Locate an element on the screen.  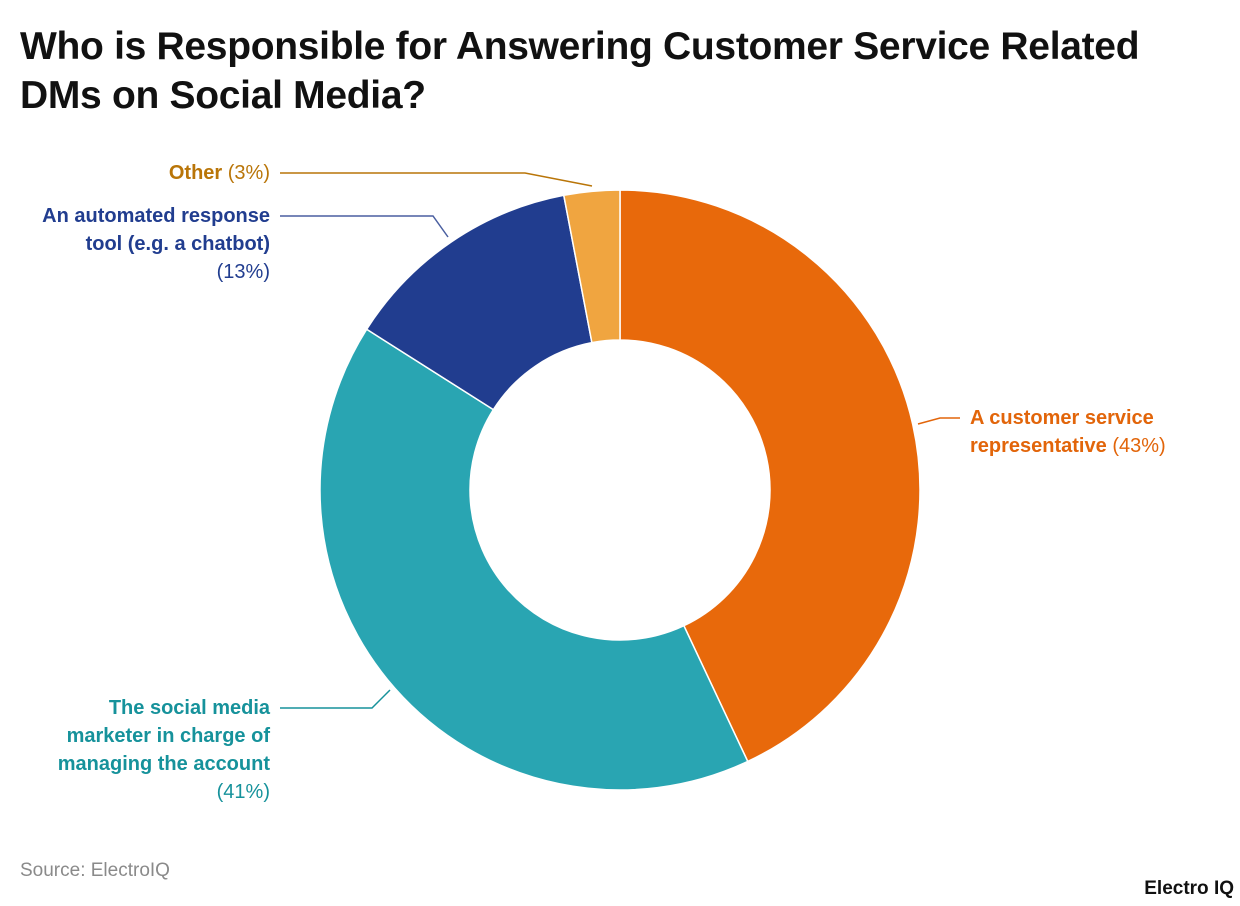
leader-line-social-media is located at coordinates (335, 699).